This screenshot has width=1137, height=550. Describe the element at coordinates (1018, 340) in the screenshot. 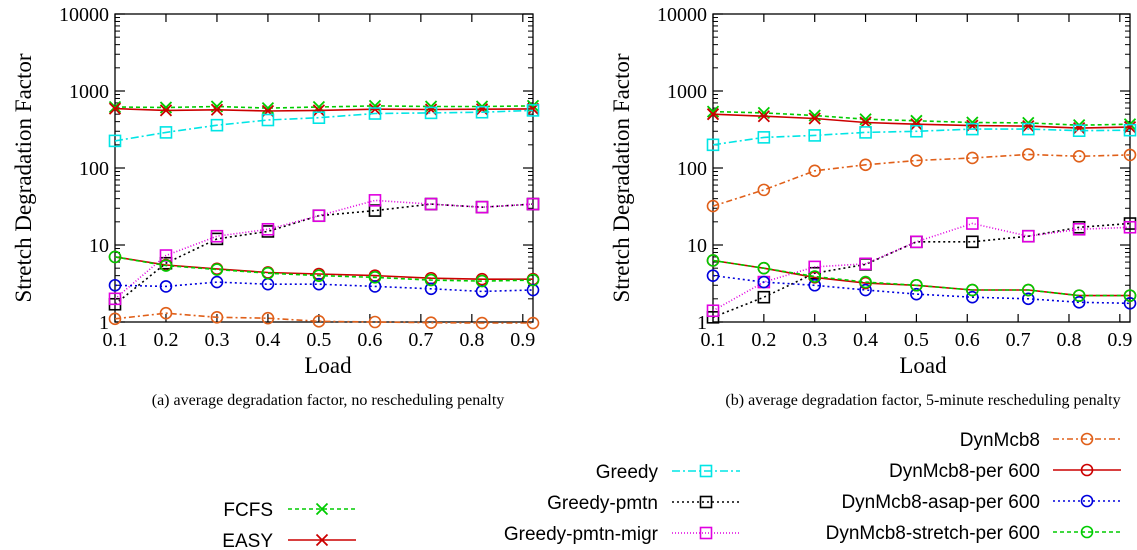

I see `x-tick-label: 0.7` at that location.